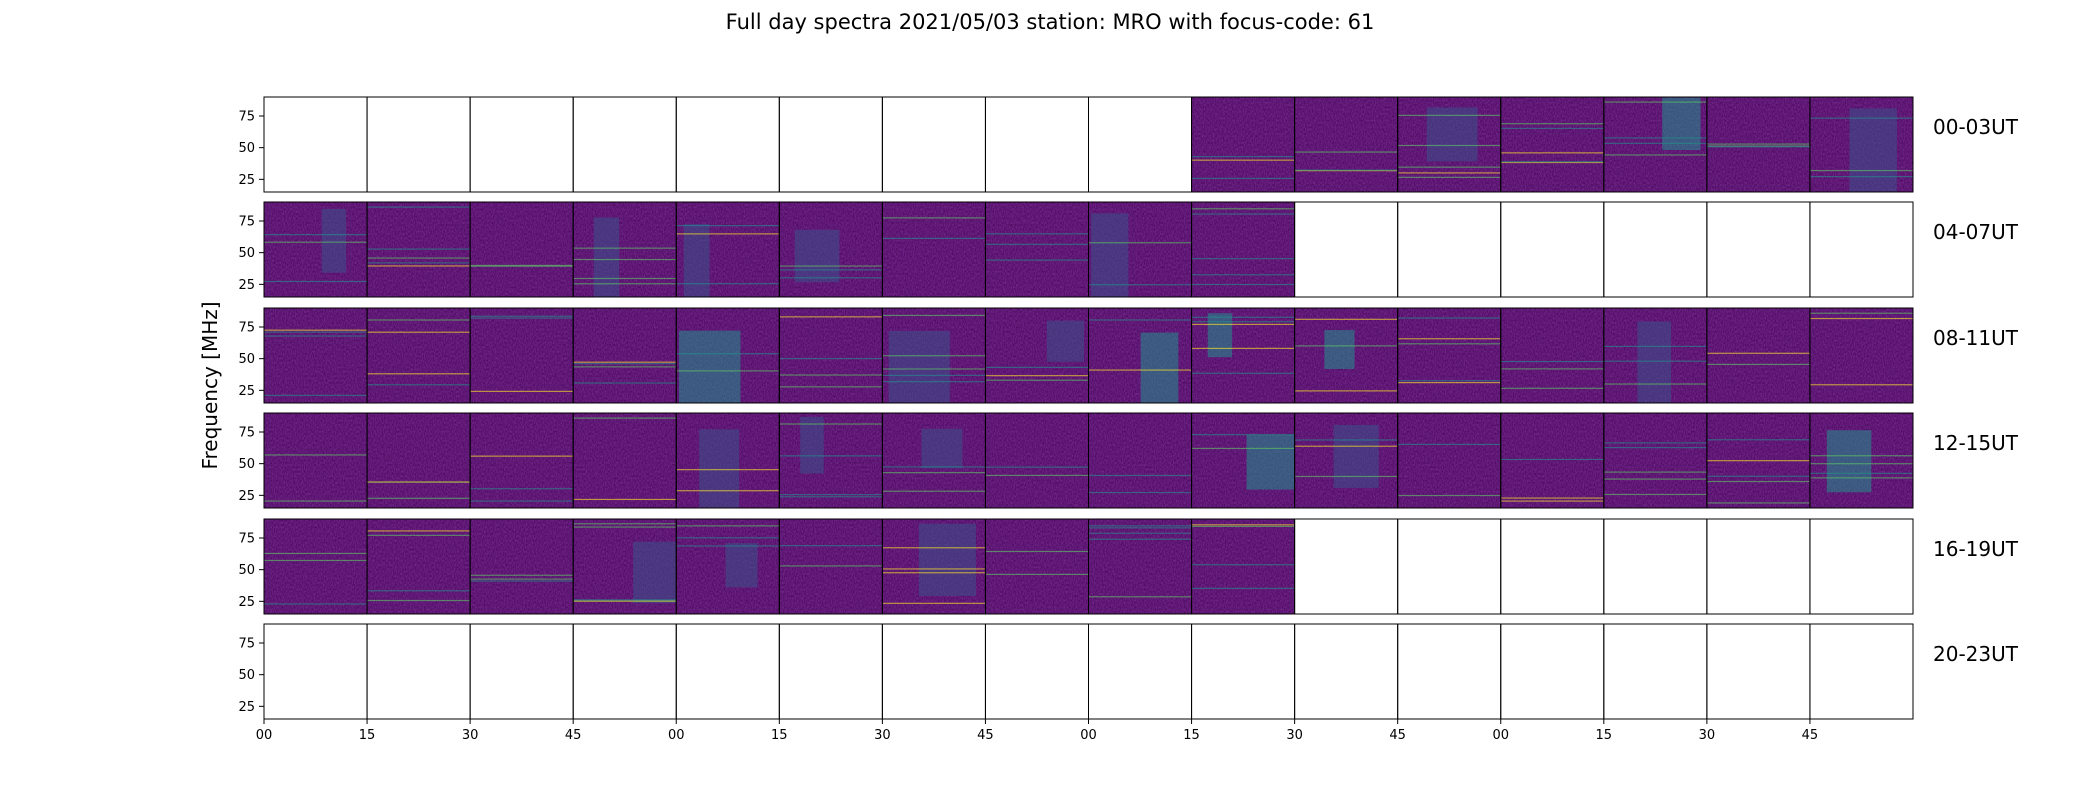  What do you see at coordinates (1976, 127) in the screenshot?
I see `row-label: 00-03UT` at bounding box center [1976, 127].